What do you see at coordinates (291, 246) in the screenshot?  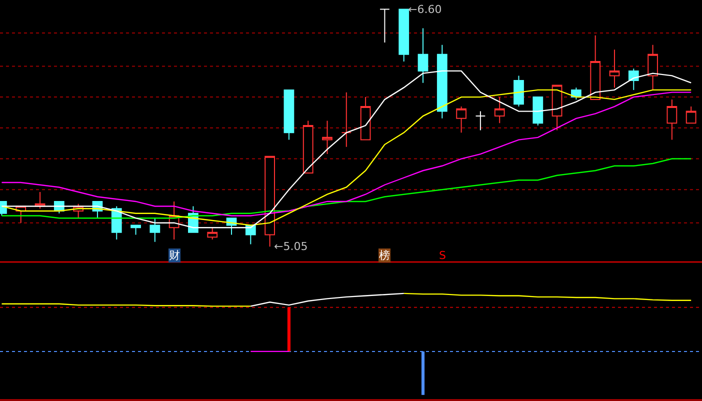 I see `annotation: ←5.05` at bounding box center [291, 246].